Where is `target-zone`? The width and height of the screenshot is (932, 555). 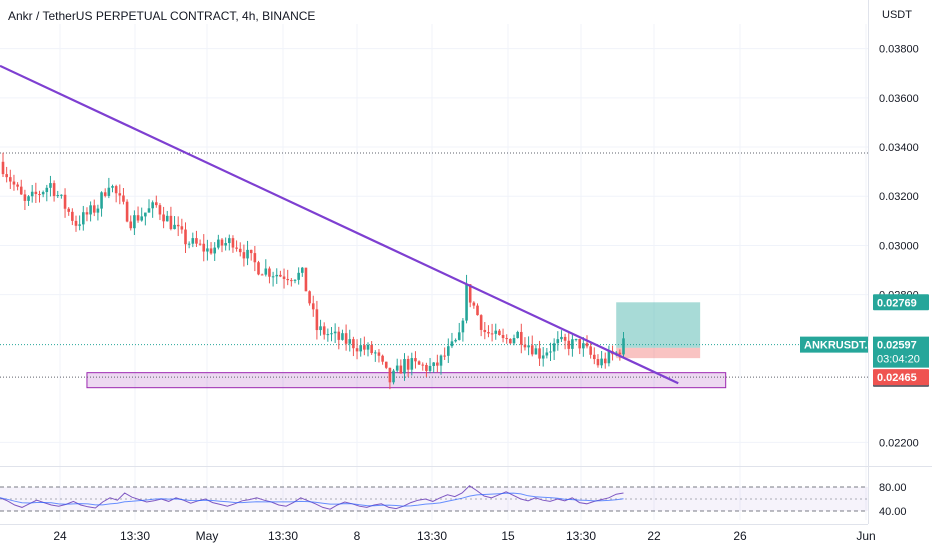
target-zone is located at coordinates (658, 325).